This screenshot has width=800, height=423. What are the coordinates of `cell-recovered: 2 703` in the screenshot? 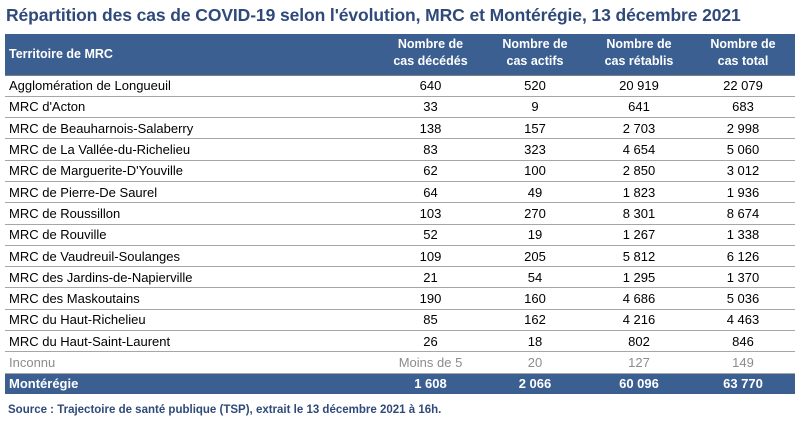 It's located at (639, 128).